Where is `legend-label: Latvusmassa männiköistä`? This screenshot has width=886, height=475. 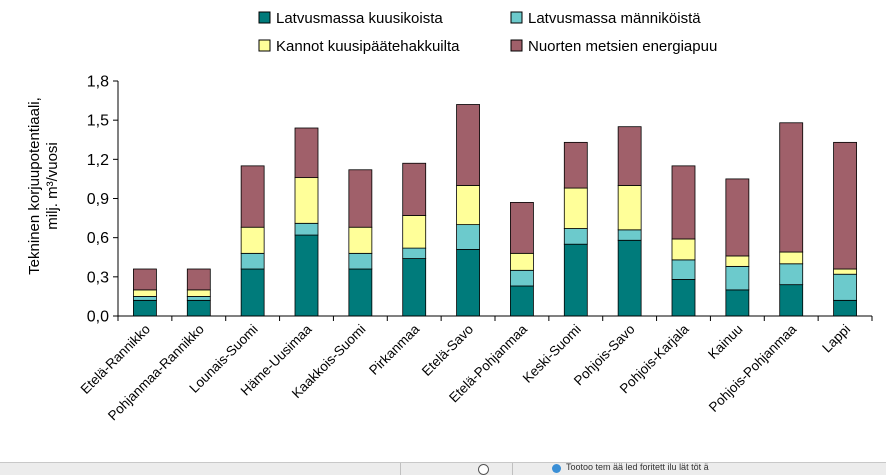
legend-label: Latvusmassa männiköistä is located at coordinates (614, 18).